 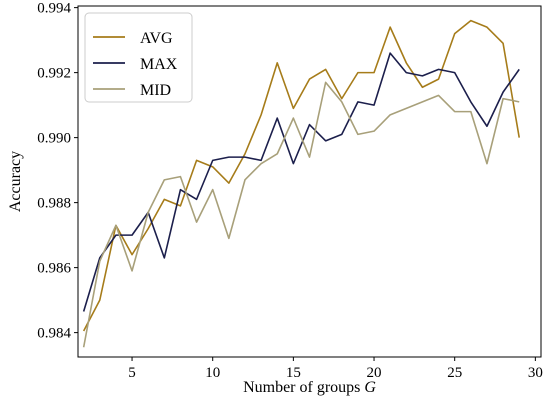 I want to click on x-axis-label-text: Number of groups, so click(x=301, y=387).